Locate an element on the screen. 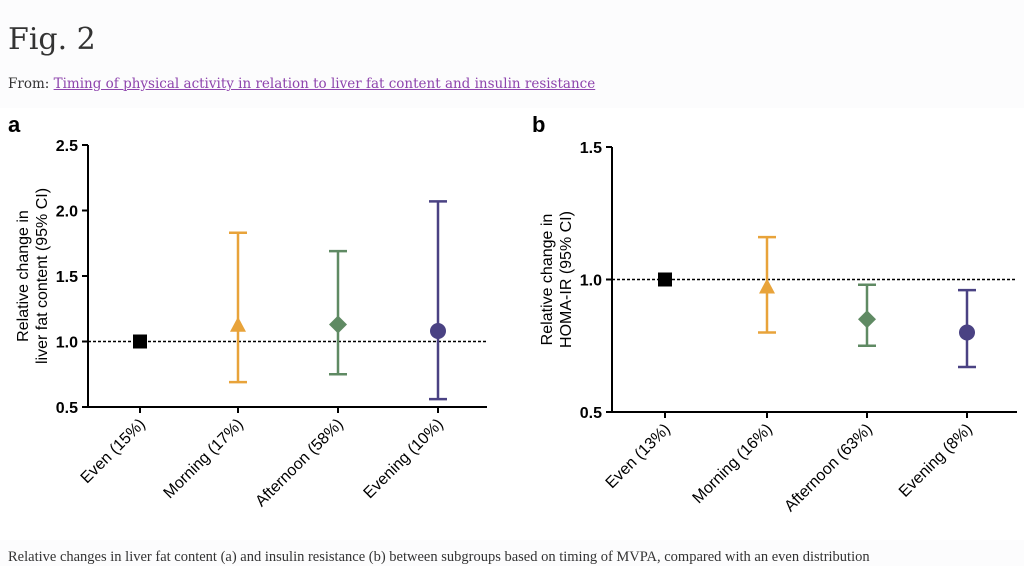 The height and width of the screenshot is (566, 1024). x-tick-label: Afternoon (58%) is located at coordinates (299, 463).